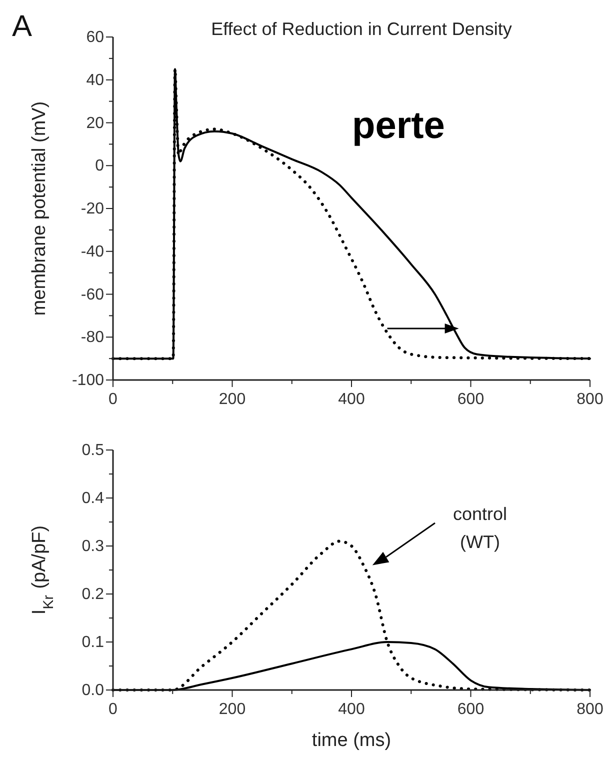 The height and width of the screenshot is (763, 607). Describe the element at coordinates (93, 546) in the screenshot. I see `y-tick-label: 0.3` at that location.